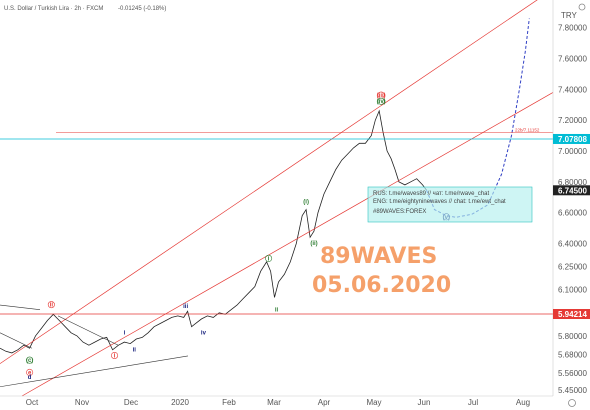  What do you see at coordinates (142, 9) in the screenshot?
I see `price-change: -0.01245 (-0.18%)` at bounding box center [142, 9].